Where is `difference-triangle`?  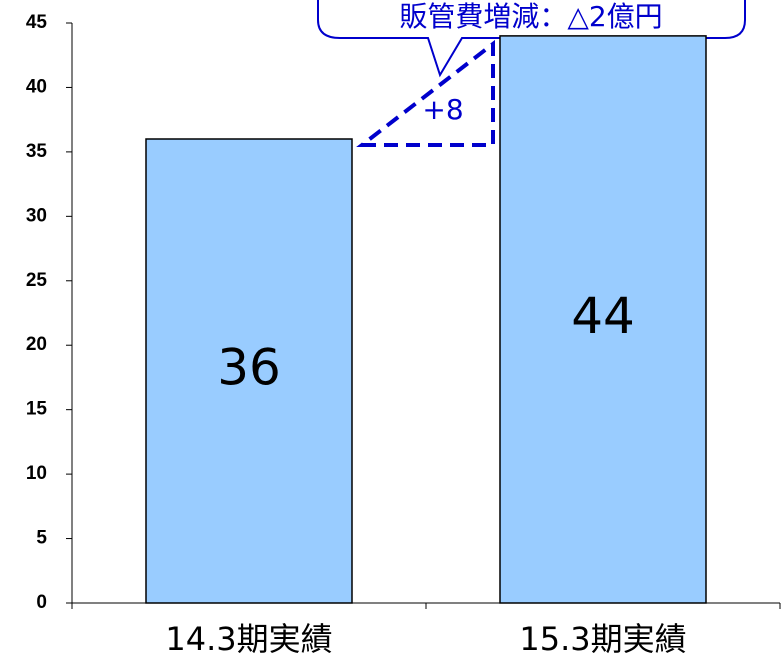
difference-triangle is located at coordinates (425, 93).